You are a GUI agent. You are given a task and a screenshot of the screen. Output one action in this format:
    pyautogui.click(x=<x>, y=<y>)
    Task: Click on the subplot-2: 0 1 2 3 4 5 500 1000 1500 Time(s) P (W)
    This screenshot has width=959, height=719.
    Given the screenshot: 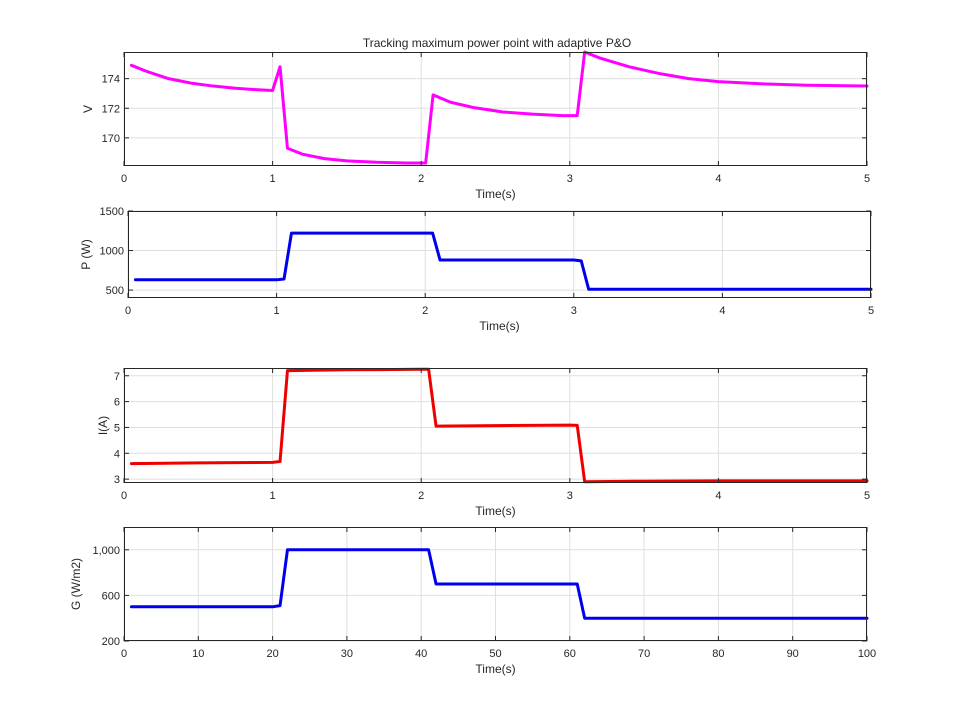 What is the action you would take?
    pyautogui.click(x=476, y=269)
    